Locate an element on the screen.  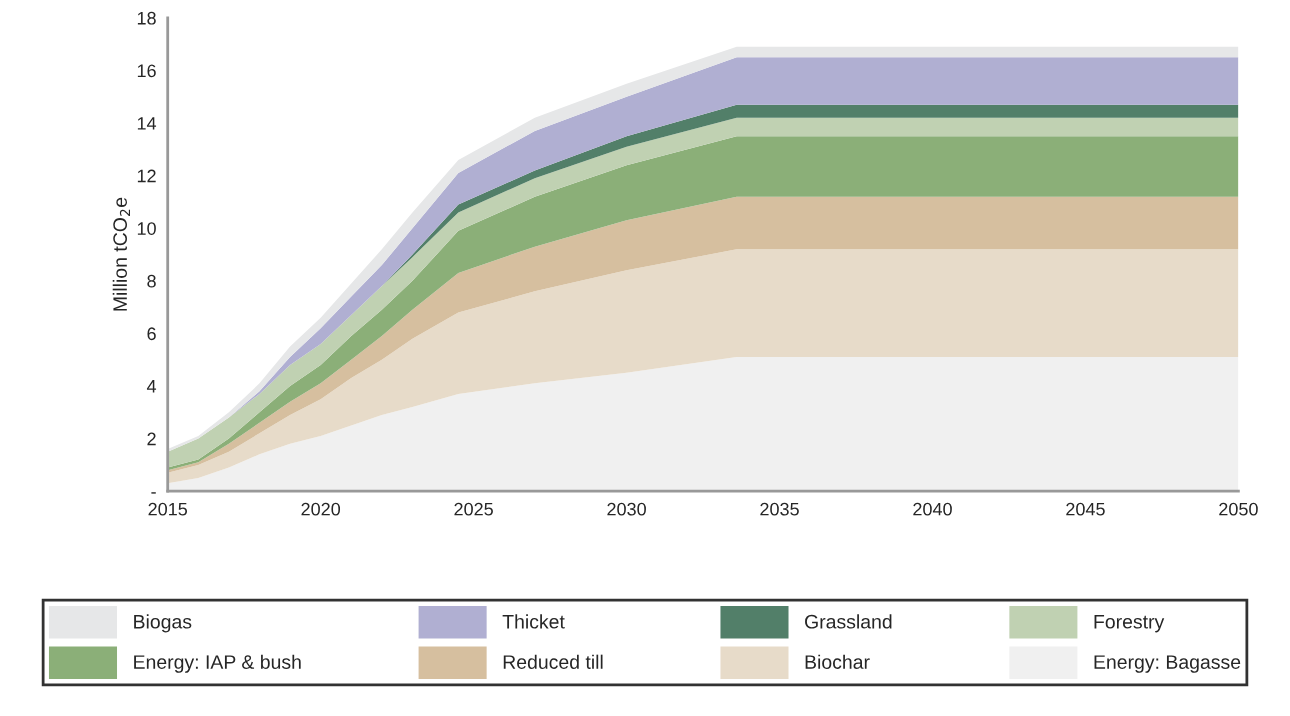
y-tick-label: 18 is located at coordinates (146, 18).